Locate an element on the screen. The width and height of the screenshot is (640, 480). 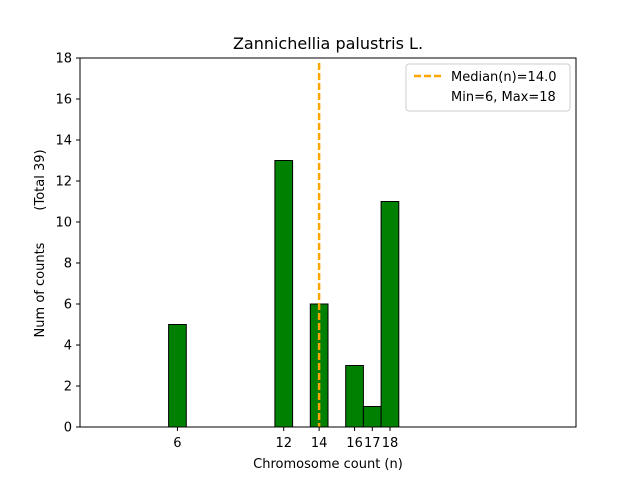
x-ticks: 6 12 14 16 17 18 is located at coordinates (285, 439).